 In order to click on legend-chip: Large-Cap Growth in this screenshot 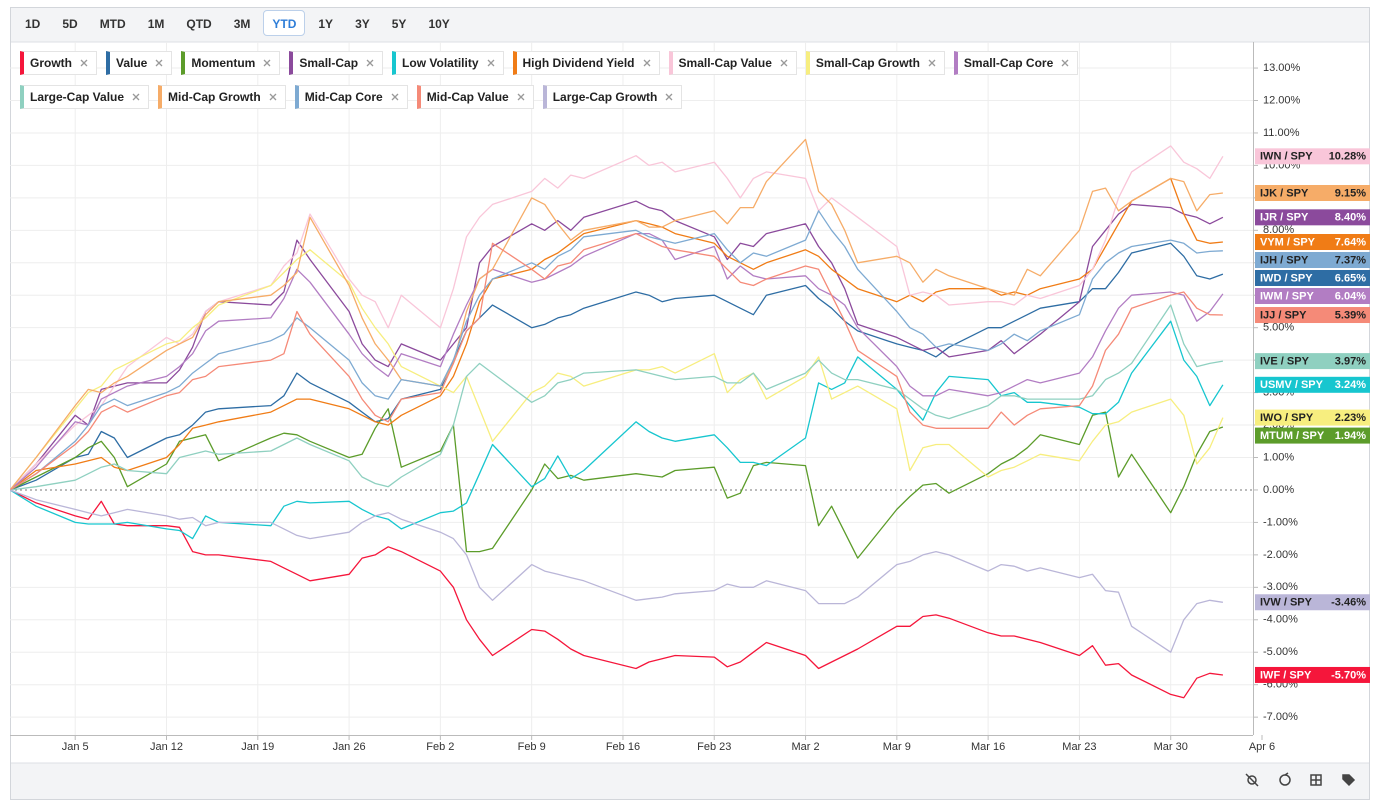, I will do `click(612, 97)`.